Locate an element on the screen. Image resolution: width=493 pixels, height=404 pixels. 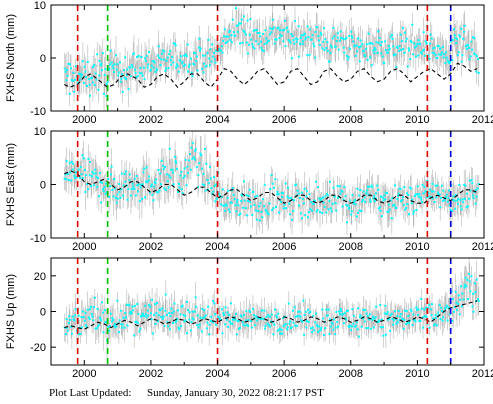
x-tick-label: 2004 is located at coordinates (217, 247).